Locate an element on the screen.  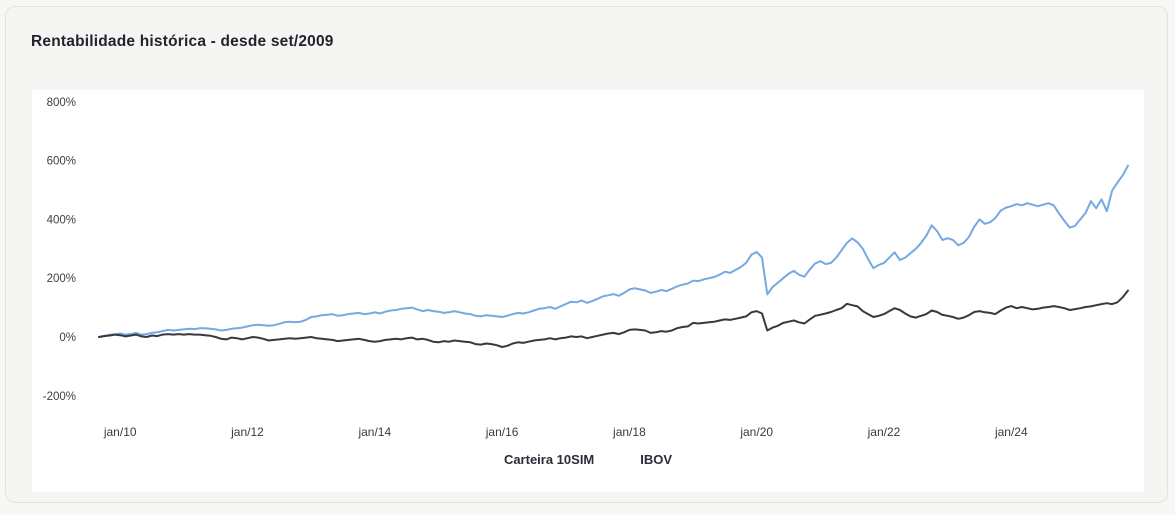
x-axis-tick-label: jan/24 is located at coordinates (1011, 432).